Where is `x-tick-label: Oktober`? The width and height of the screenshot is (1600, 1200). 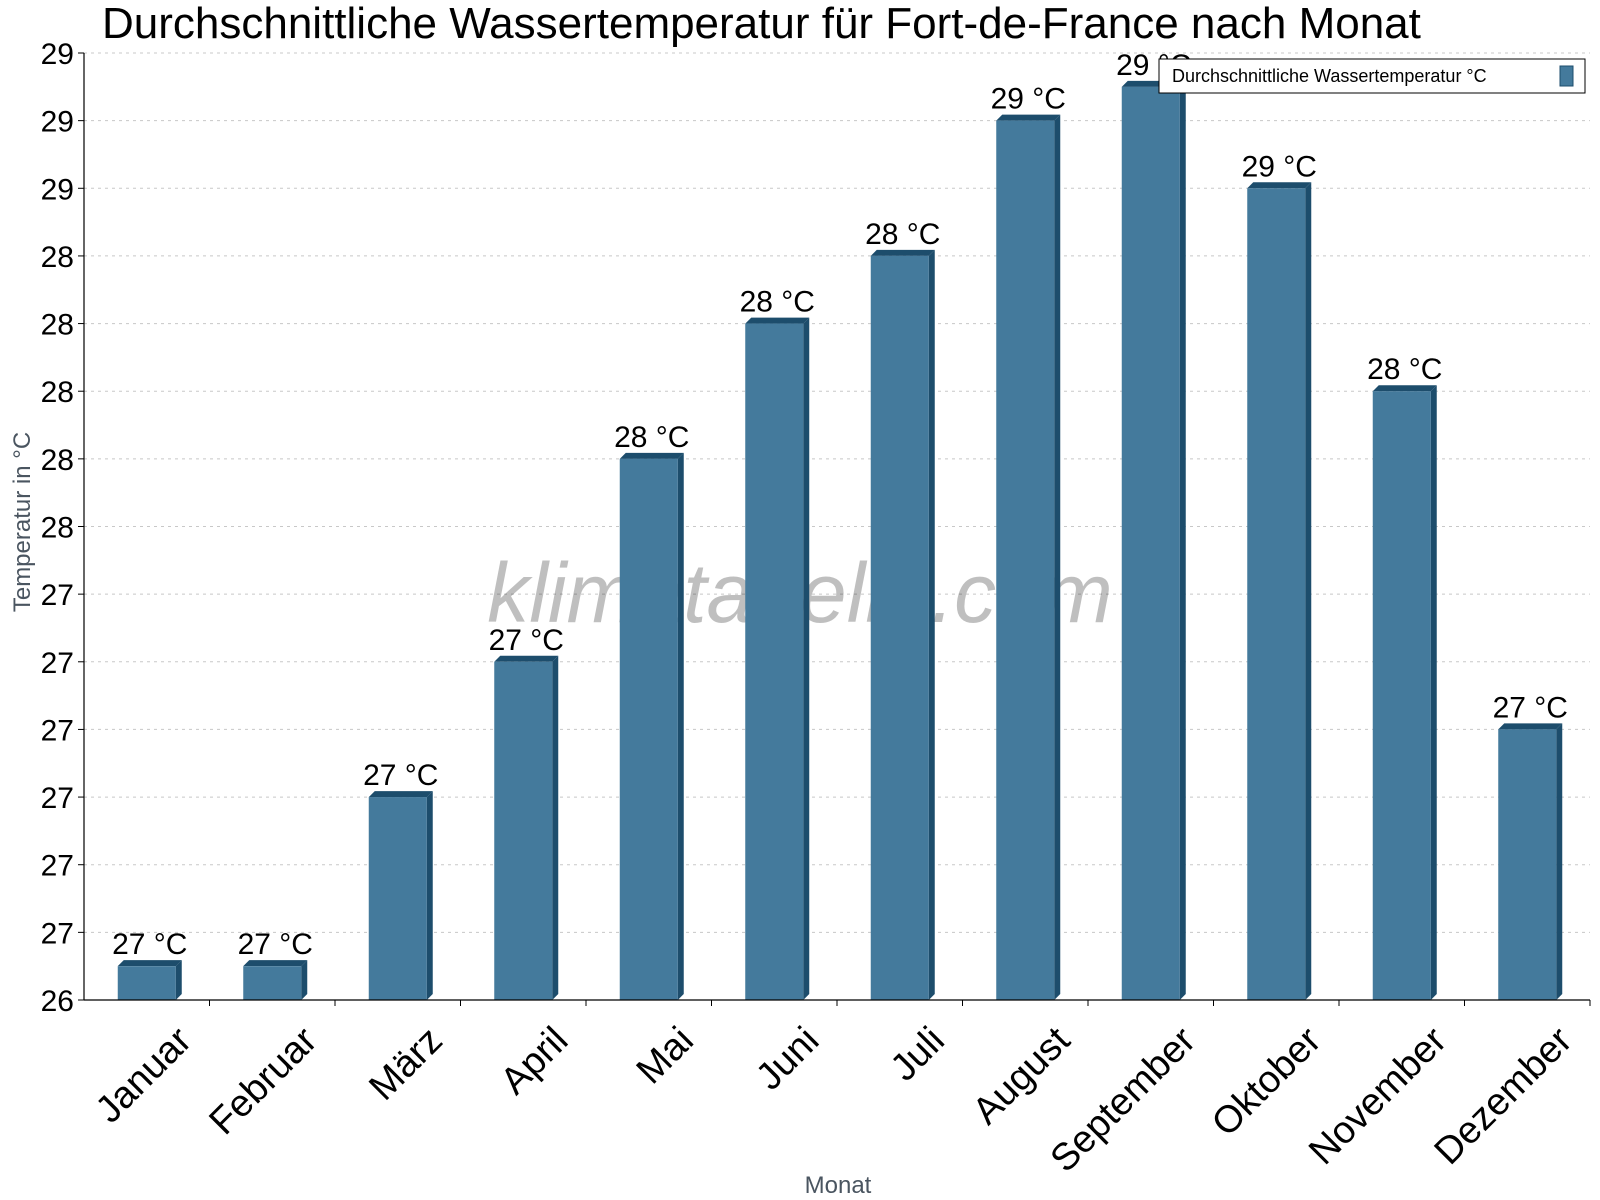
x-tick-label: Oktober is located at coordinates (1267, 1082).